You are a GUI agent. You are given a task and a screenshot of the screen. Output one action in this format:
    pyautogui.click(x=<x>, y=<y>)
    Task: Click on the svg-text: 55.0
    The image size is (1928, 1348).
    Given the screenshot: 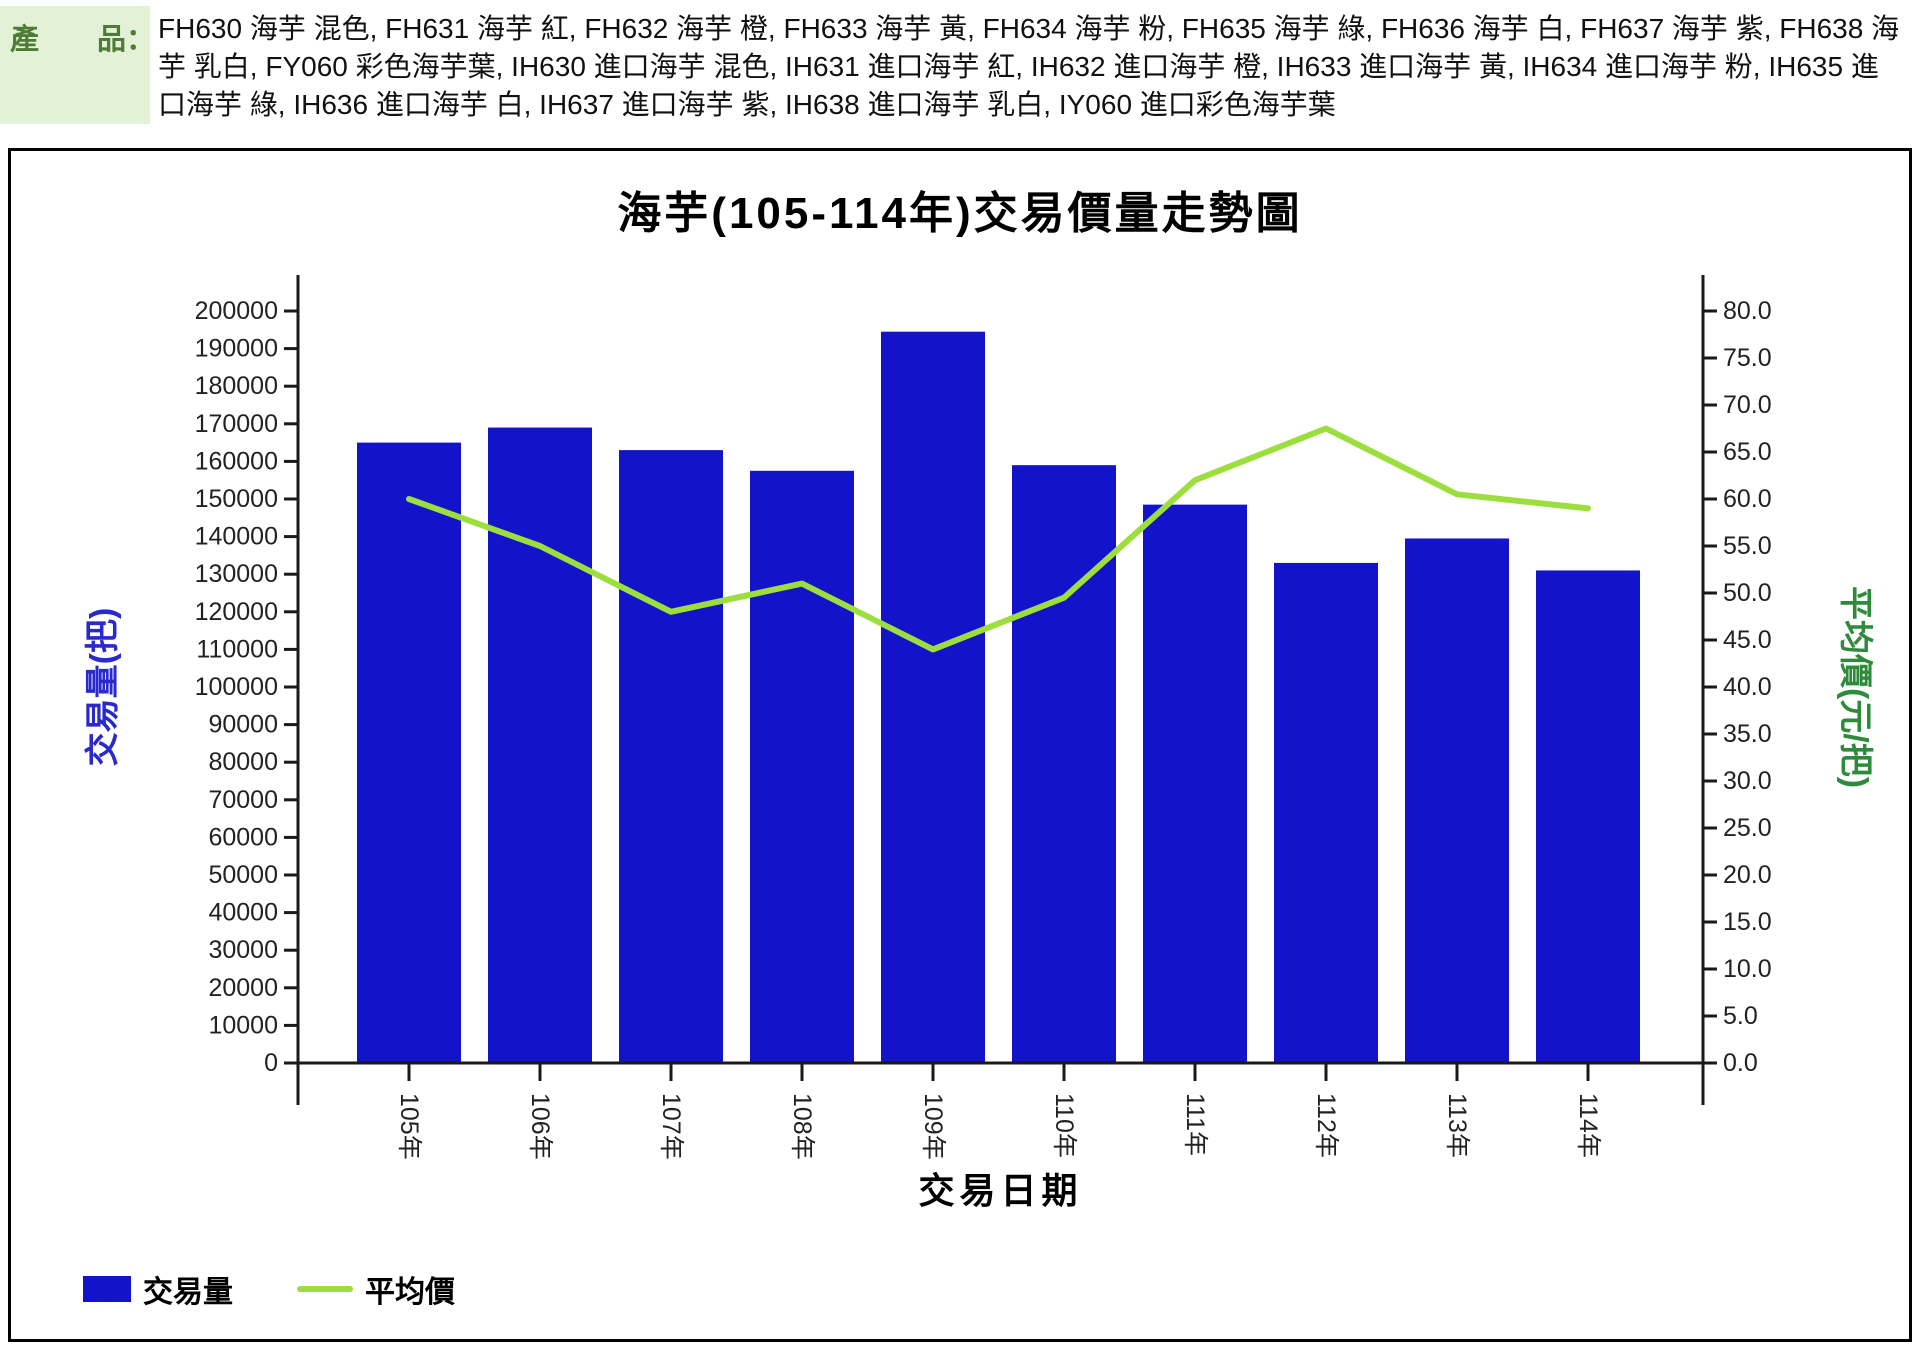 What is the action you would take?
    pyautogui.click(x=1747, y=546)
    